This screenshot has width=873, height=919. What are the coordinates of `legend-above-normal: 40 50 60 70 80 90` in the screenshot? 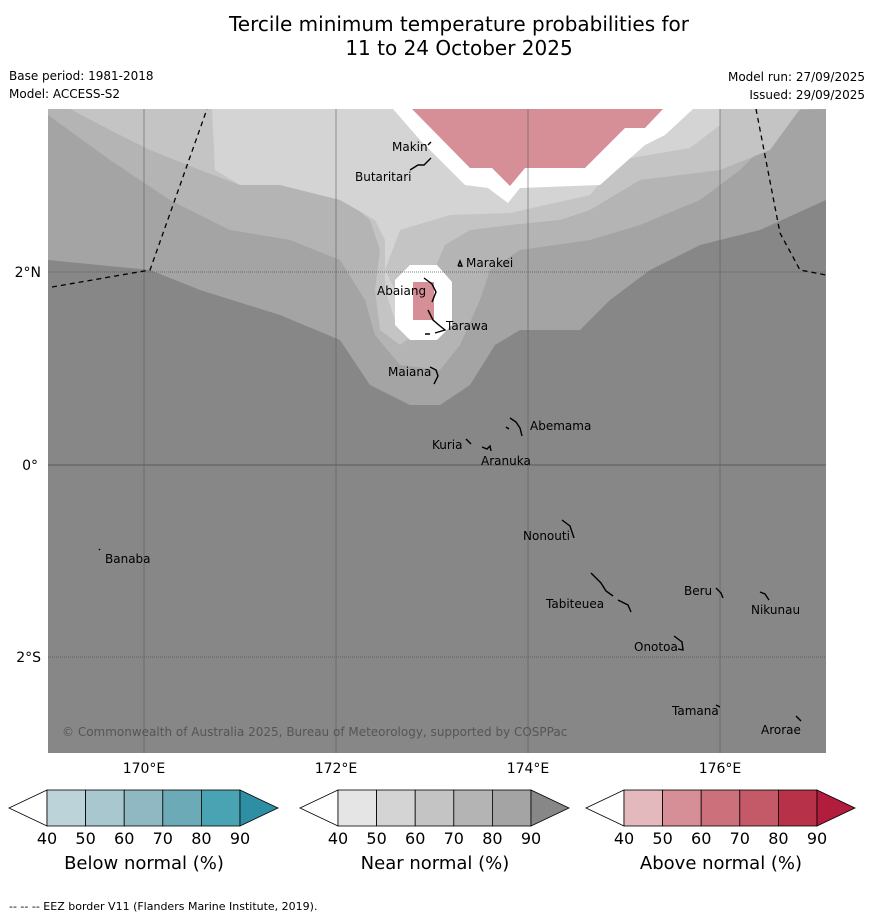 It's located at (720, 818).